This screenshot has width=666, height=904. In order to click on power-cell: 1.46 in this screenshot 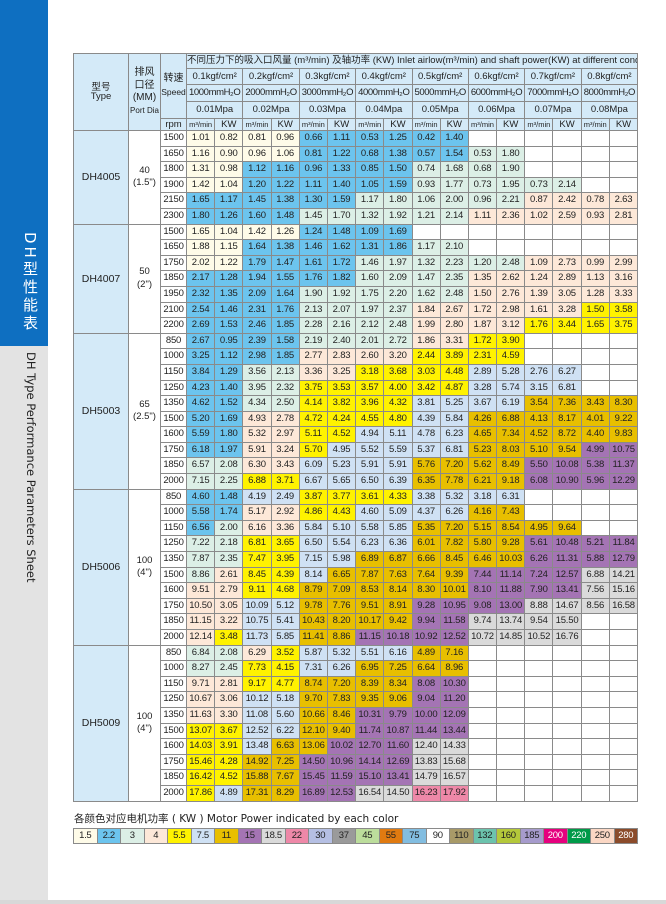, I will do `click(229, 310)`.